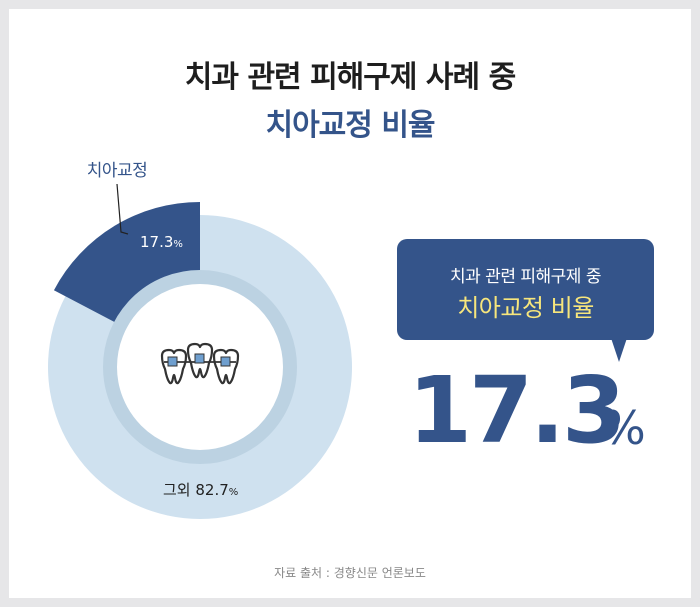 This screenshot has width=700, height=607. What do you see at coordinates (624, 428) in the screenshot?
I see `callout-unit: %` at bounding box center [624, 428].